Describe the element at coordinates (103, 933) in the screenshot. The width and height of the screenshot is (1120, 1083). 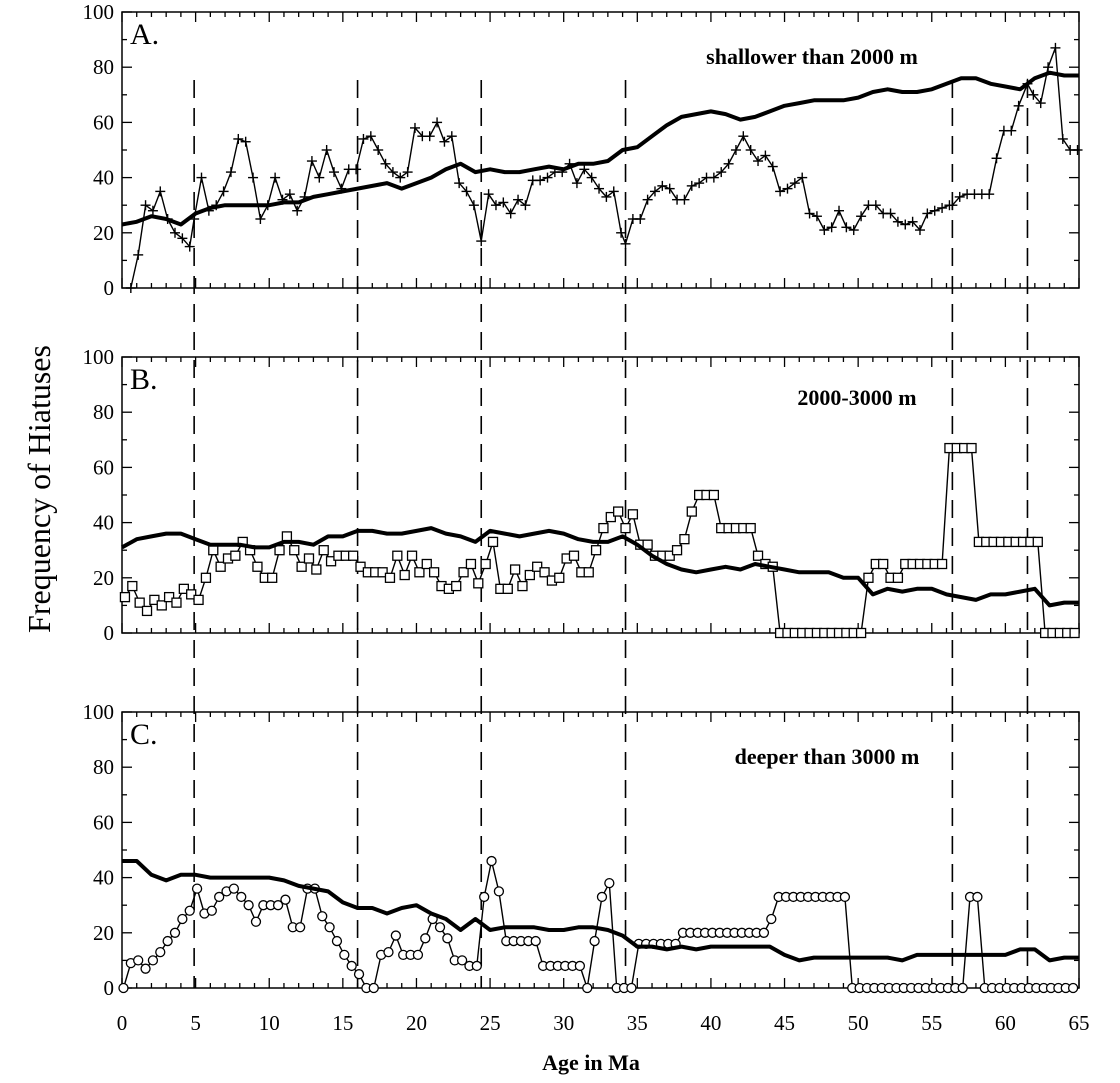
I see `y-tick-label: 20` at that location.